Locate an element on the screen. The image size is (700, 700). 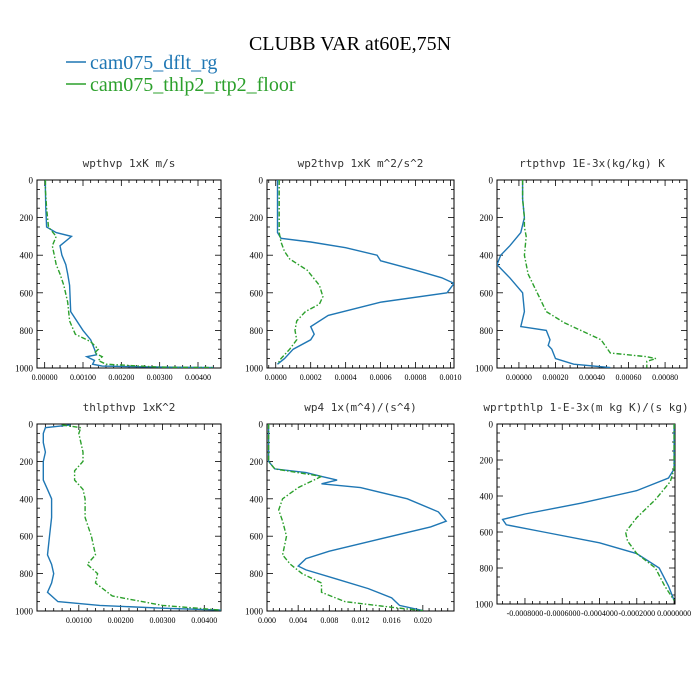
subplot-title-4: wp4 1x(m^4)/(s^4) is located at coordinates (360, 407).